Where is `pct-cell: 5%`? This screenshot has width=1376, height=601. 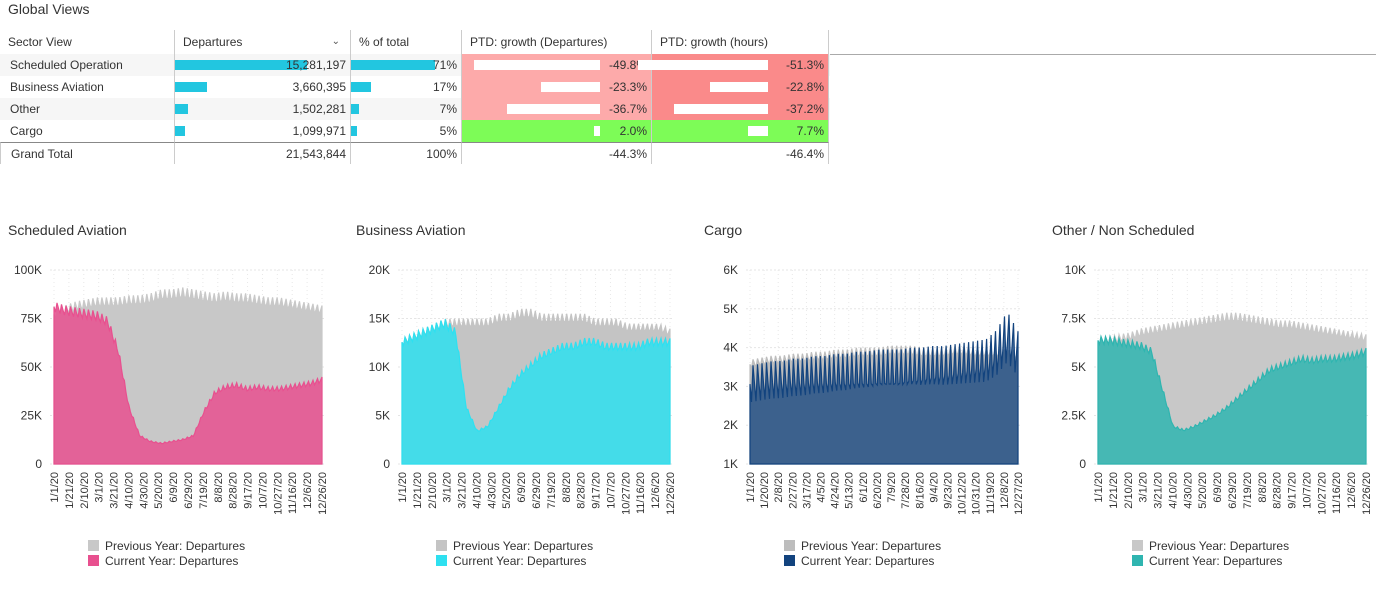 pct-cell: 5% is located at coordinates (405, 131).